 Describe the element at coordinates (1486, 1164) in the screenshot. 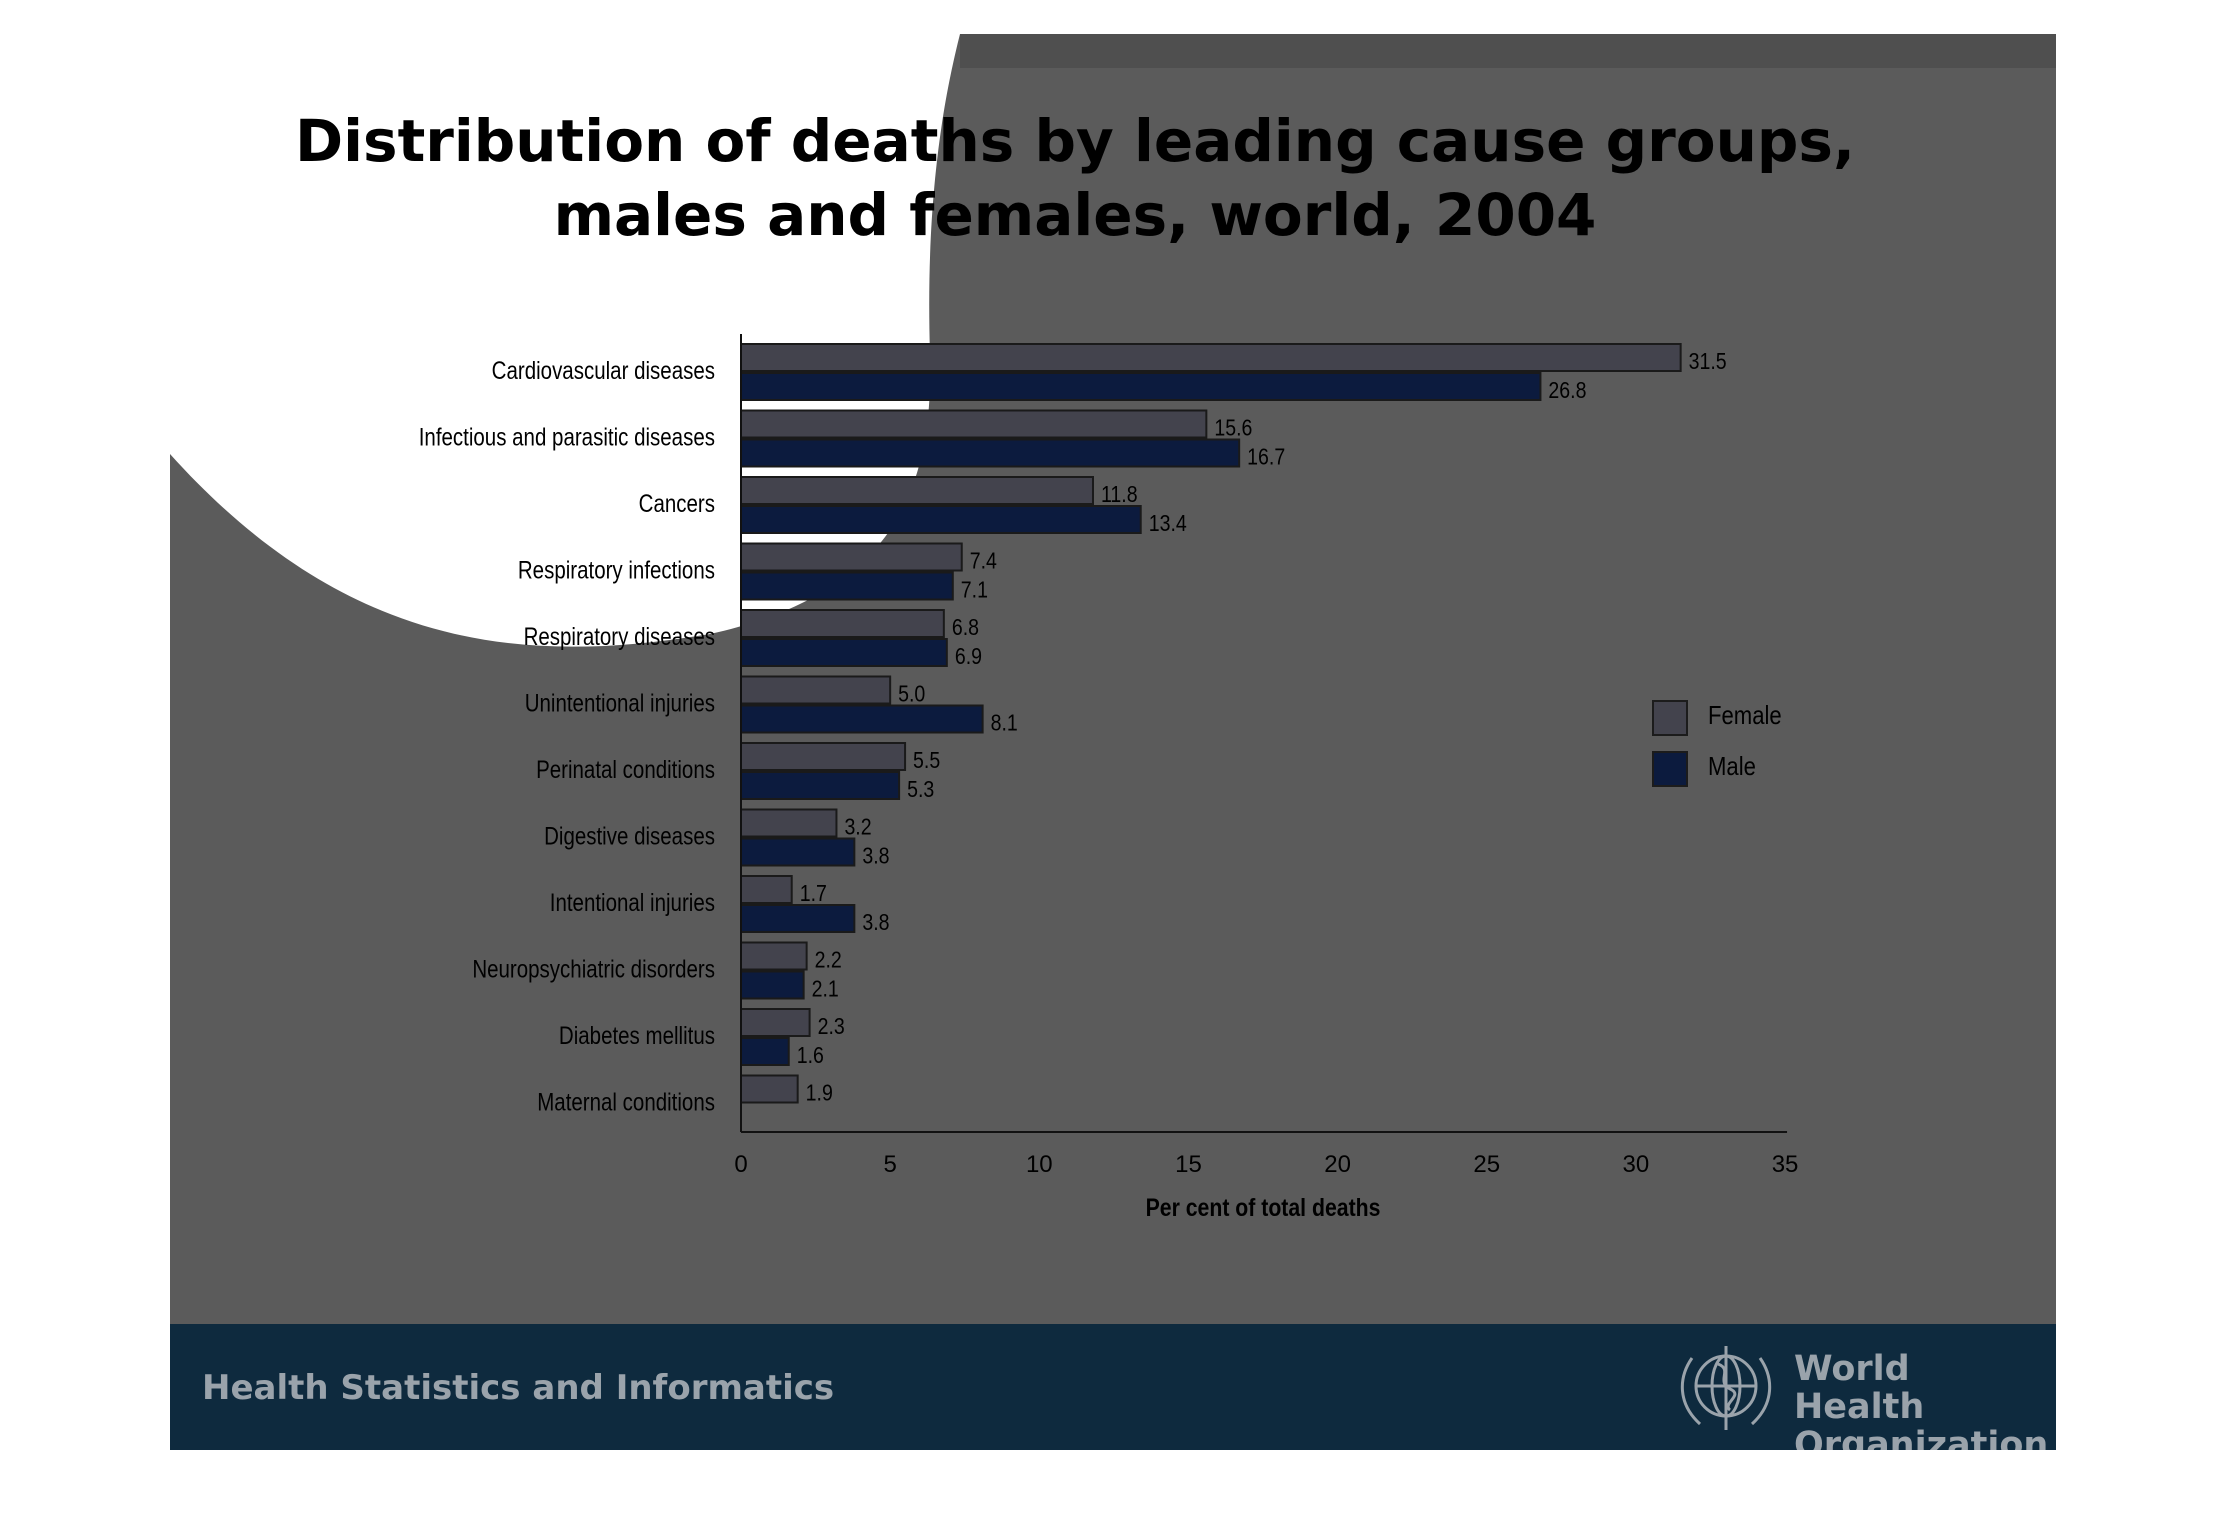

I see `x-tick-label: 25` at that location.